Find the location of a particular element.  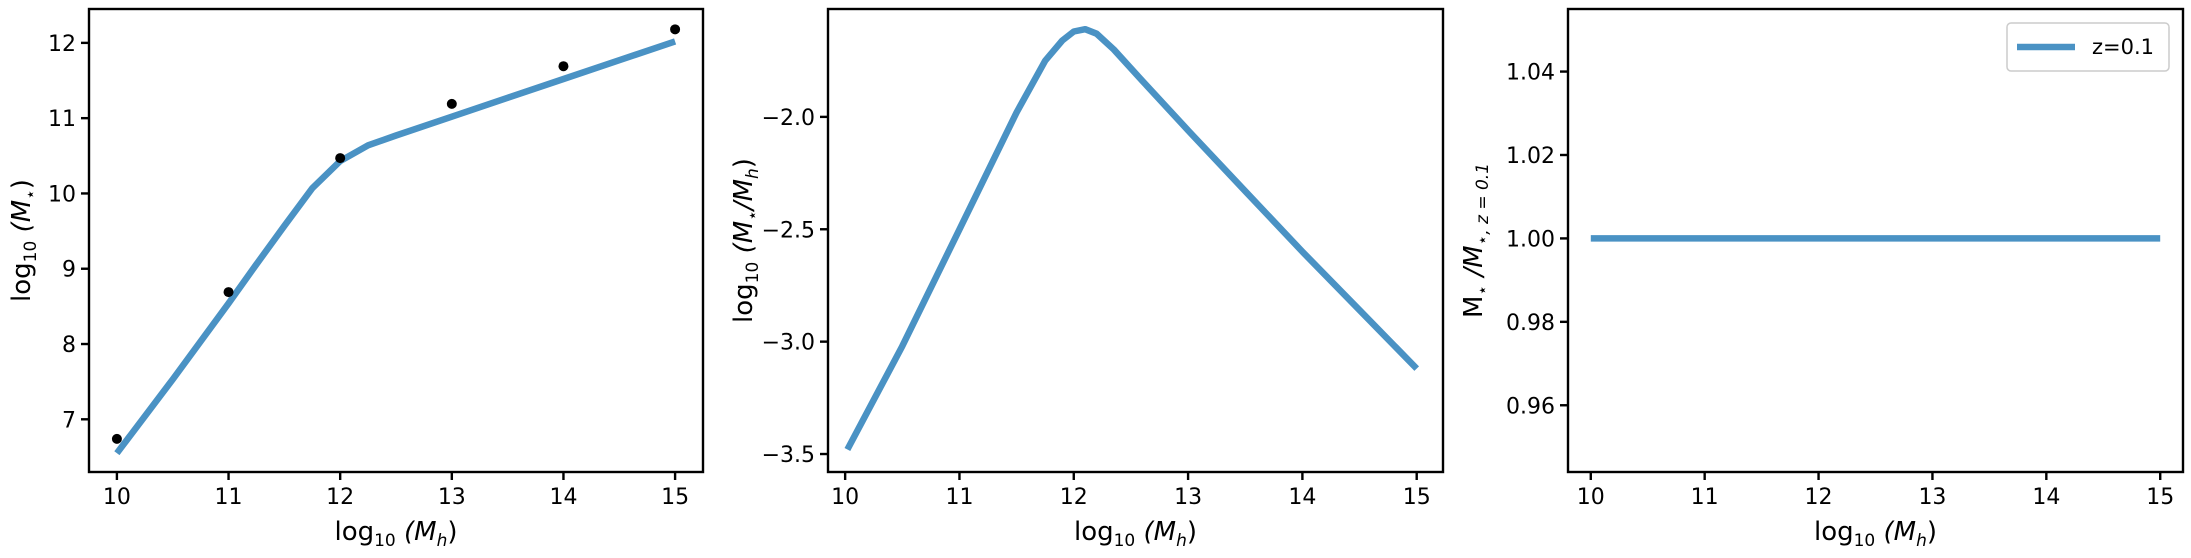

legend-label: z=0.1 is located at coordinates (2123, 47).